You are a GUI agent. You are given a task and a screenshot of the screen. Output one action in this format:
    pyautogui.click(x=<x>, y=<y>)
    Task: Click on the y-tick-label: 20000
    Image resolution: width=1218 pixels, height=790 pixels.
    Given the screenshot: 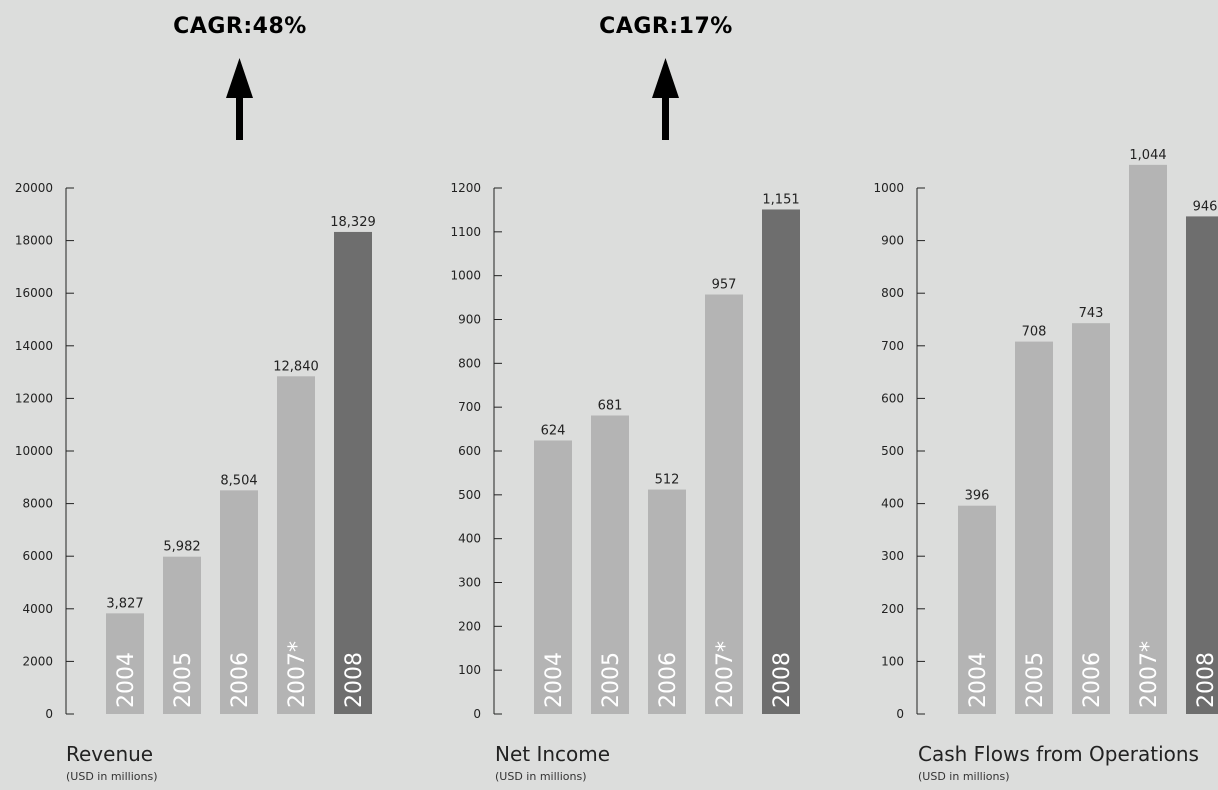 What is the action you would take?
    pyautogui.click(x=34, y=188)
    